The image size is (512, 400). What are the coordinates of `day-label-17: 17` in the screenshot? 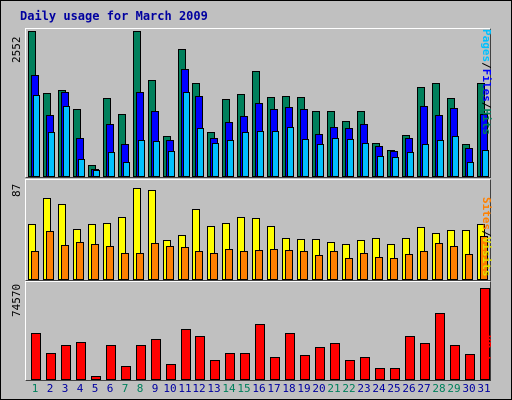 It's located at (274, 388).